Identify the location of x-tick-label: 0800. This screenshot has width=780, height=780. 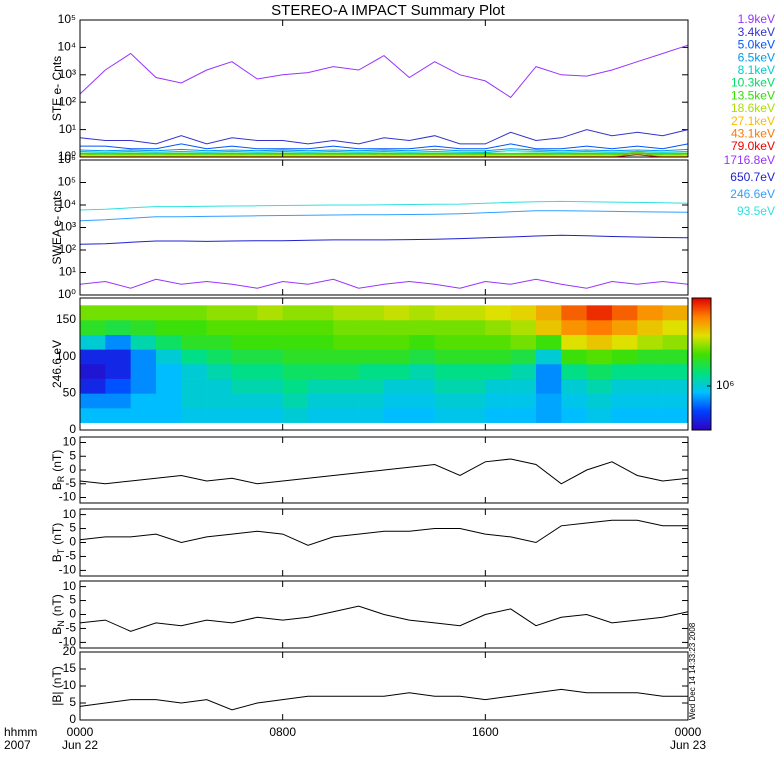
(282, 732).